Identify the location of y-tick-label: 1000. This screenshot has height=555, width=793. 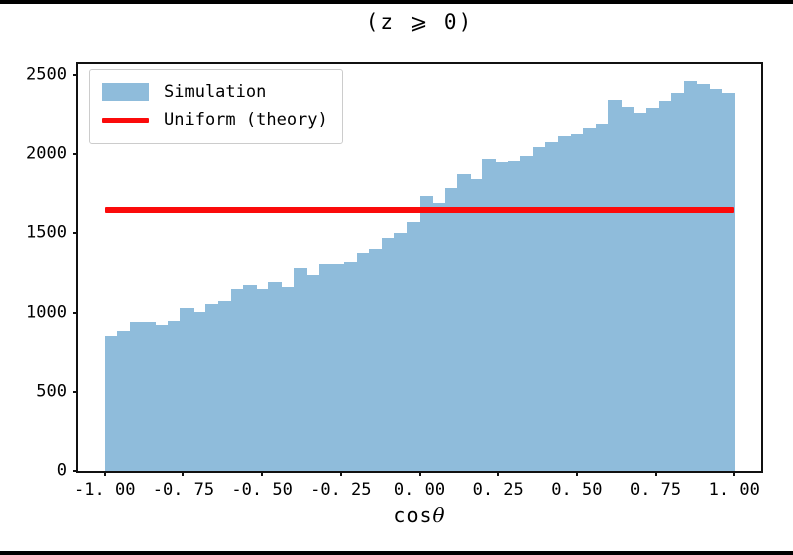
(46, 312).